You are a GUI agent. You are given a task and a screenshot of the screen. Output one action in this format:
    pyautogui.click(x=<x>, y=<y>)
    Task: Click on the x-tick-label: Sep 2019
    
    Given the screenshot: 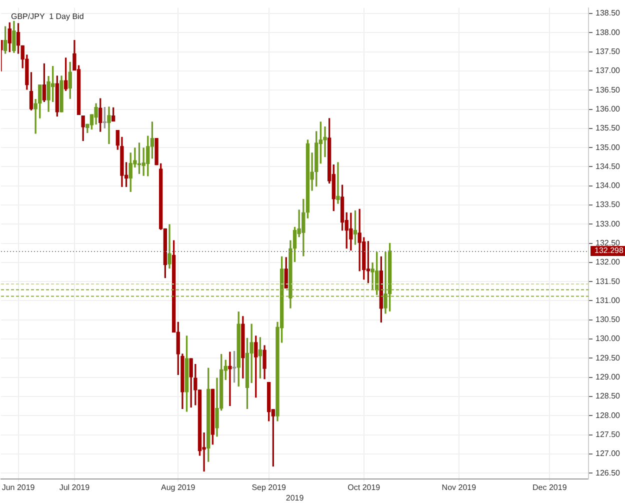 What is the action you would take?
    pyautogui.click(x=269, y=487)
    